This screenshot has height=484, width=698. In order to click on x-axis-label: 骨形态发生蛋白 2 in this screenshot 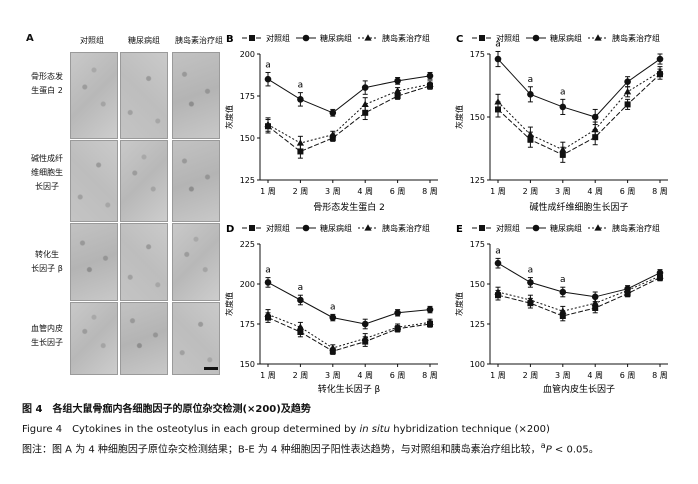, I will do `click(349, 207)`.